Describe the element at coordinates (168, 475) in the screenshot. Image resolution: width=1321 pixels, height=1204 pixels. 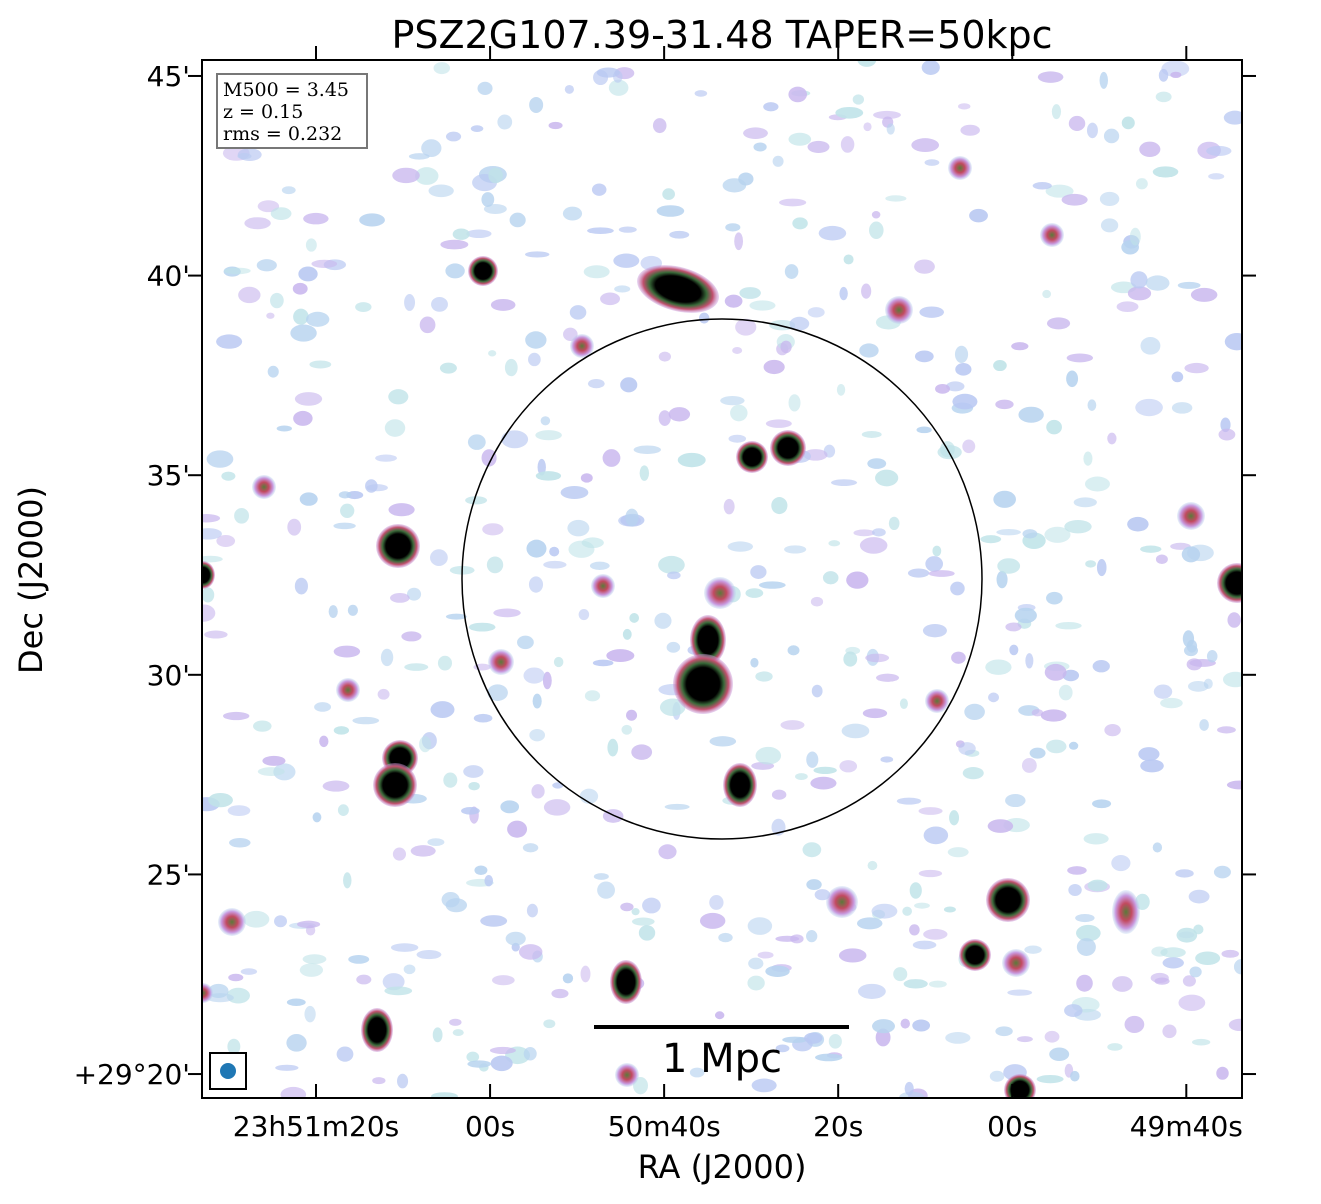
I see `y-tick-label: 35'` at that location.